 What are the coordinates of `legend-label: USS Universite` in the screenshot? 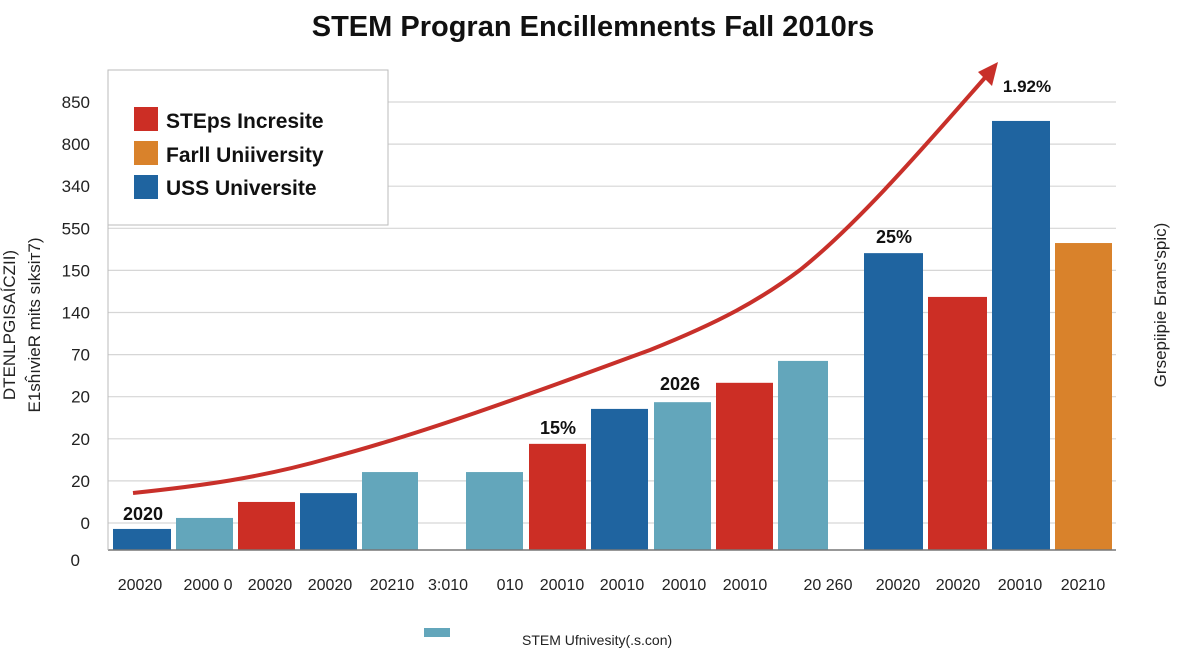 It's located at (241, 188).